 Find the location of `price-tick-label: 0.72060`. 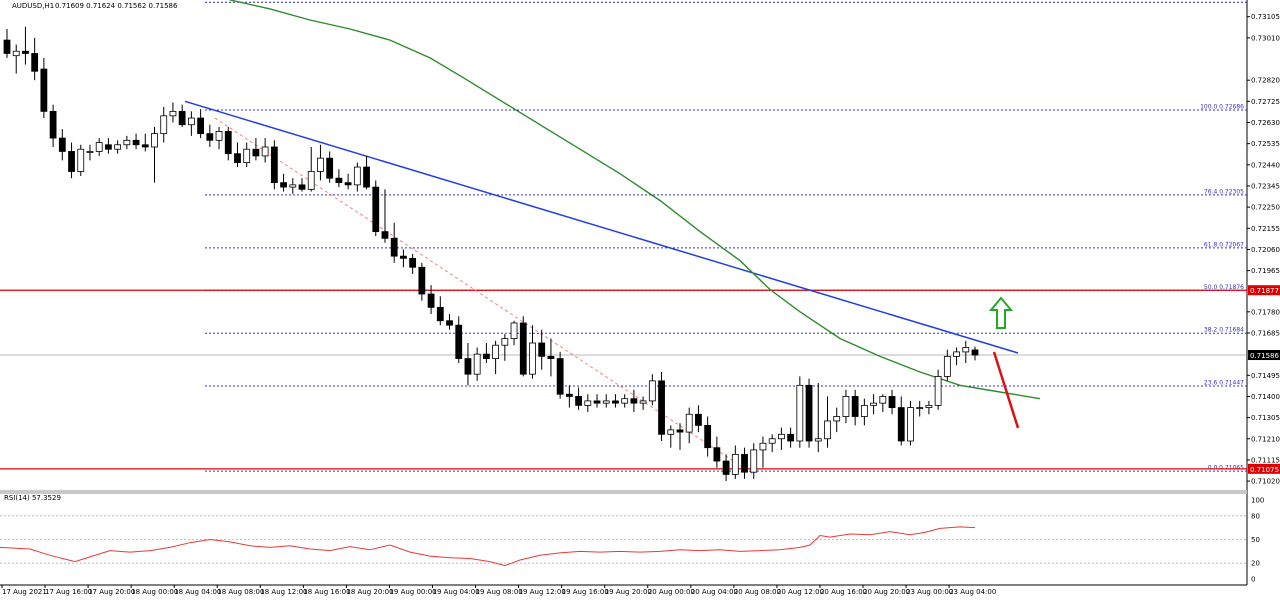

price-tick-label: 0.72060 is located at coordinates (1265, 250).